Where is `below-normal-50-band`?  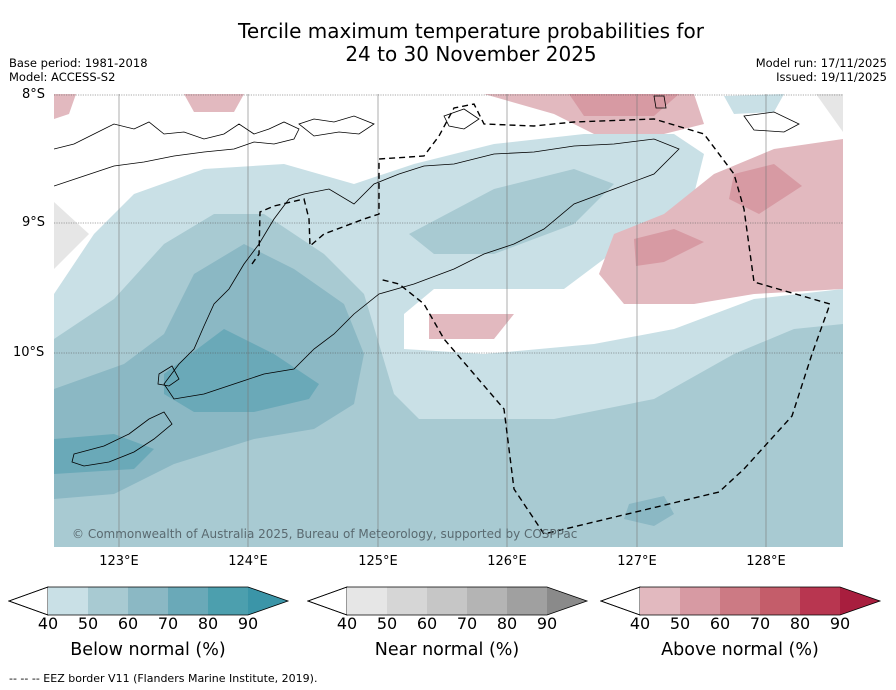
below-normal-50-band is located at coordinates (511, 211).